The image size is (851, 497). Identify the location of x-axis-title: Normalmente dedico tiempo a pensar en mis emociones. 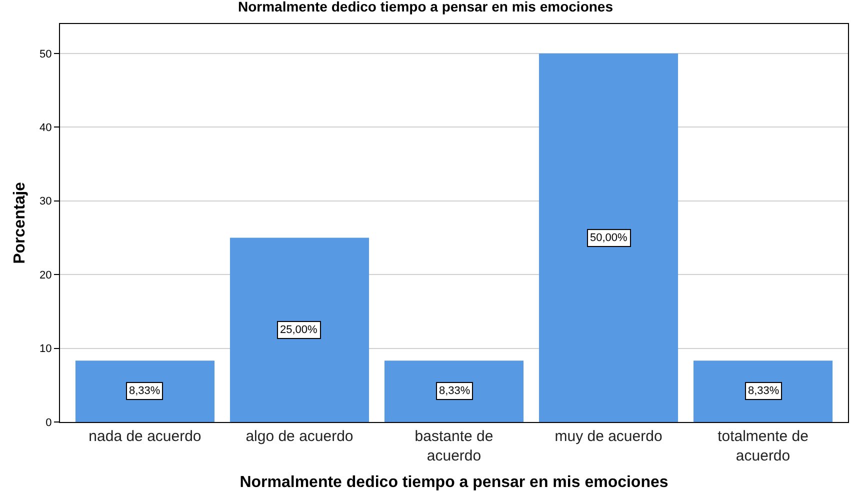
(454, 483).